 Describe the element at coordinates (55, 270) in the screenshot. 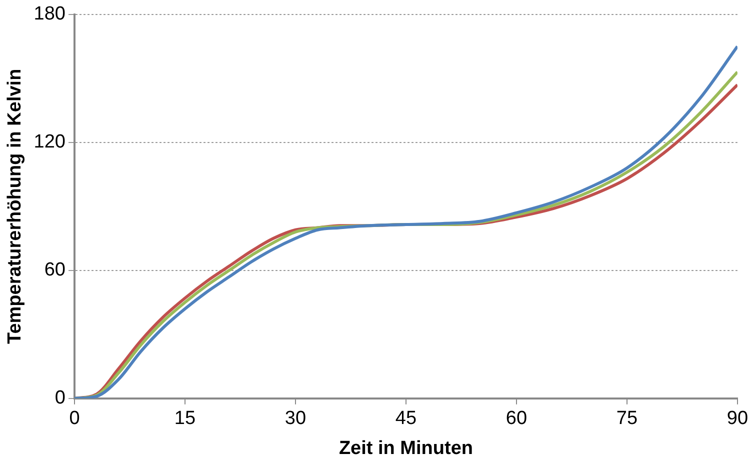

I see `y-tick-label: 60` at that location.